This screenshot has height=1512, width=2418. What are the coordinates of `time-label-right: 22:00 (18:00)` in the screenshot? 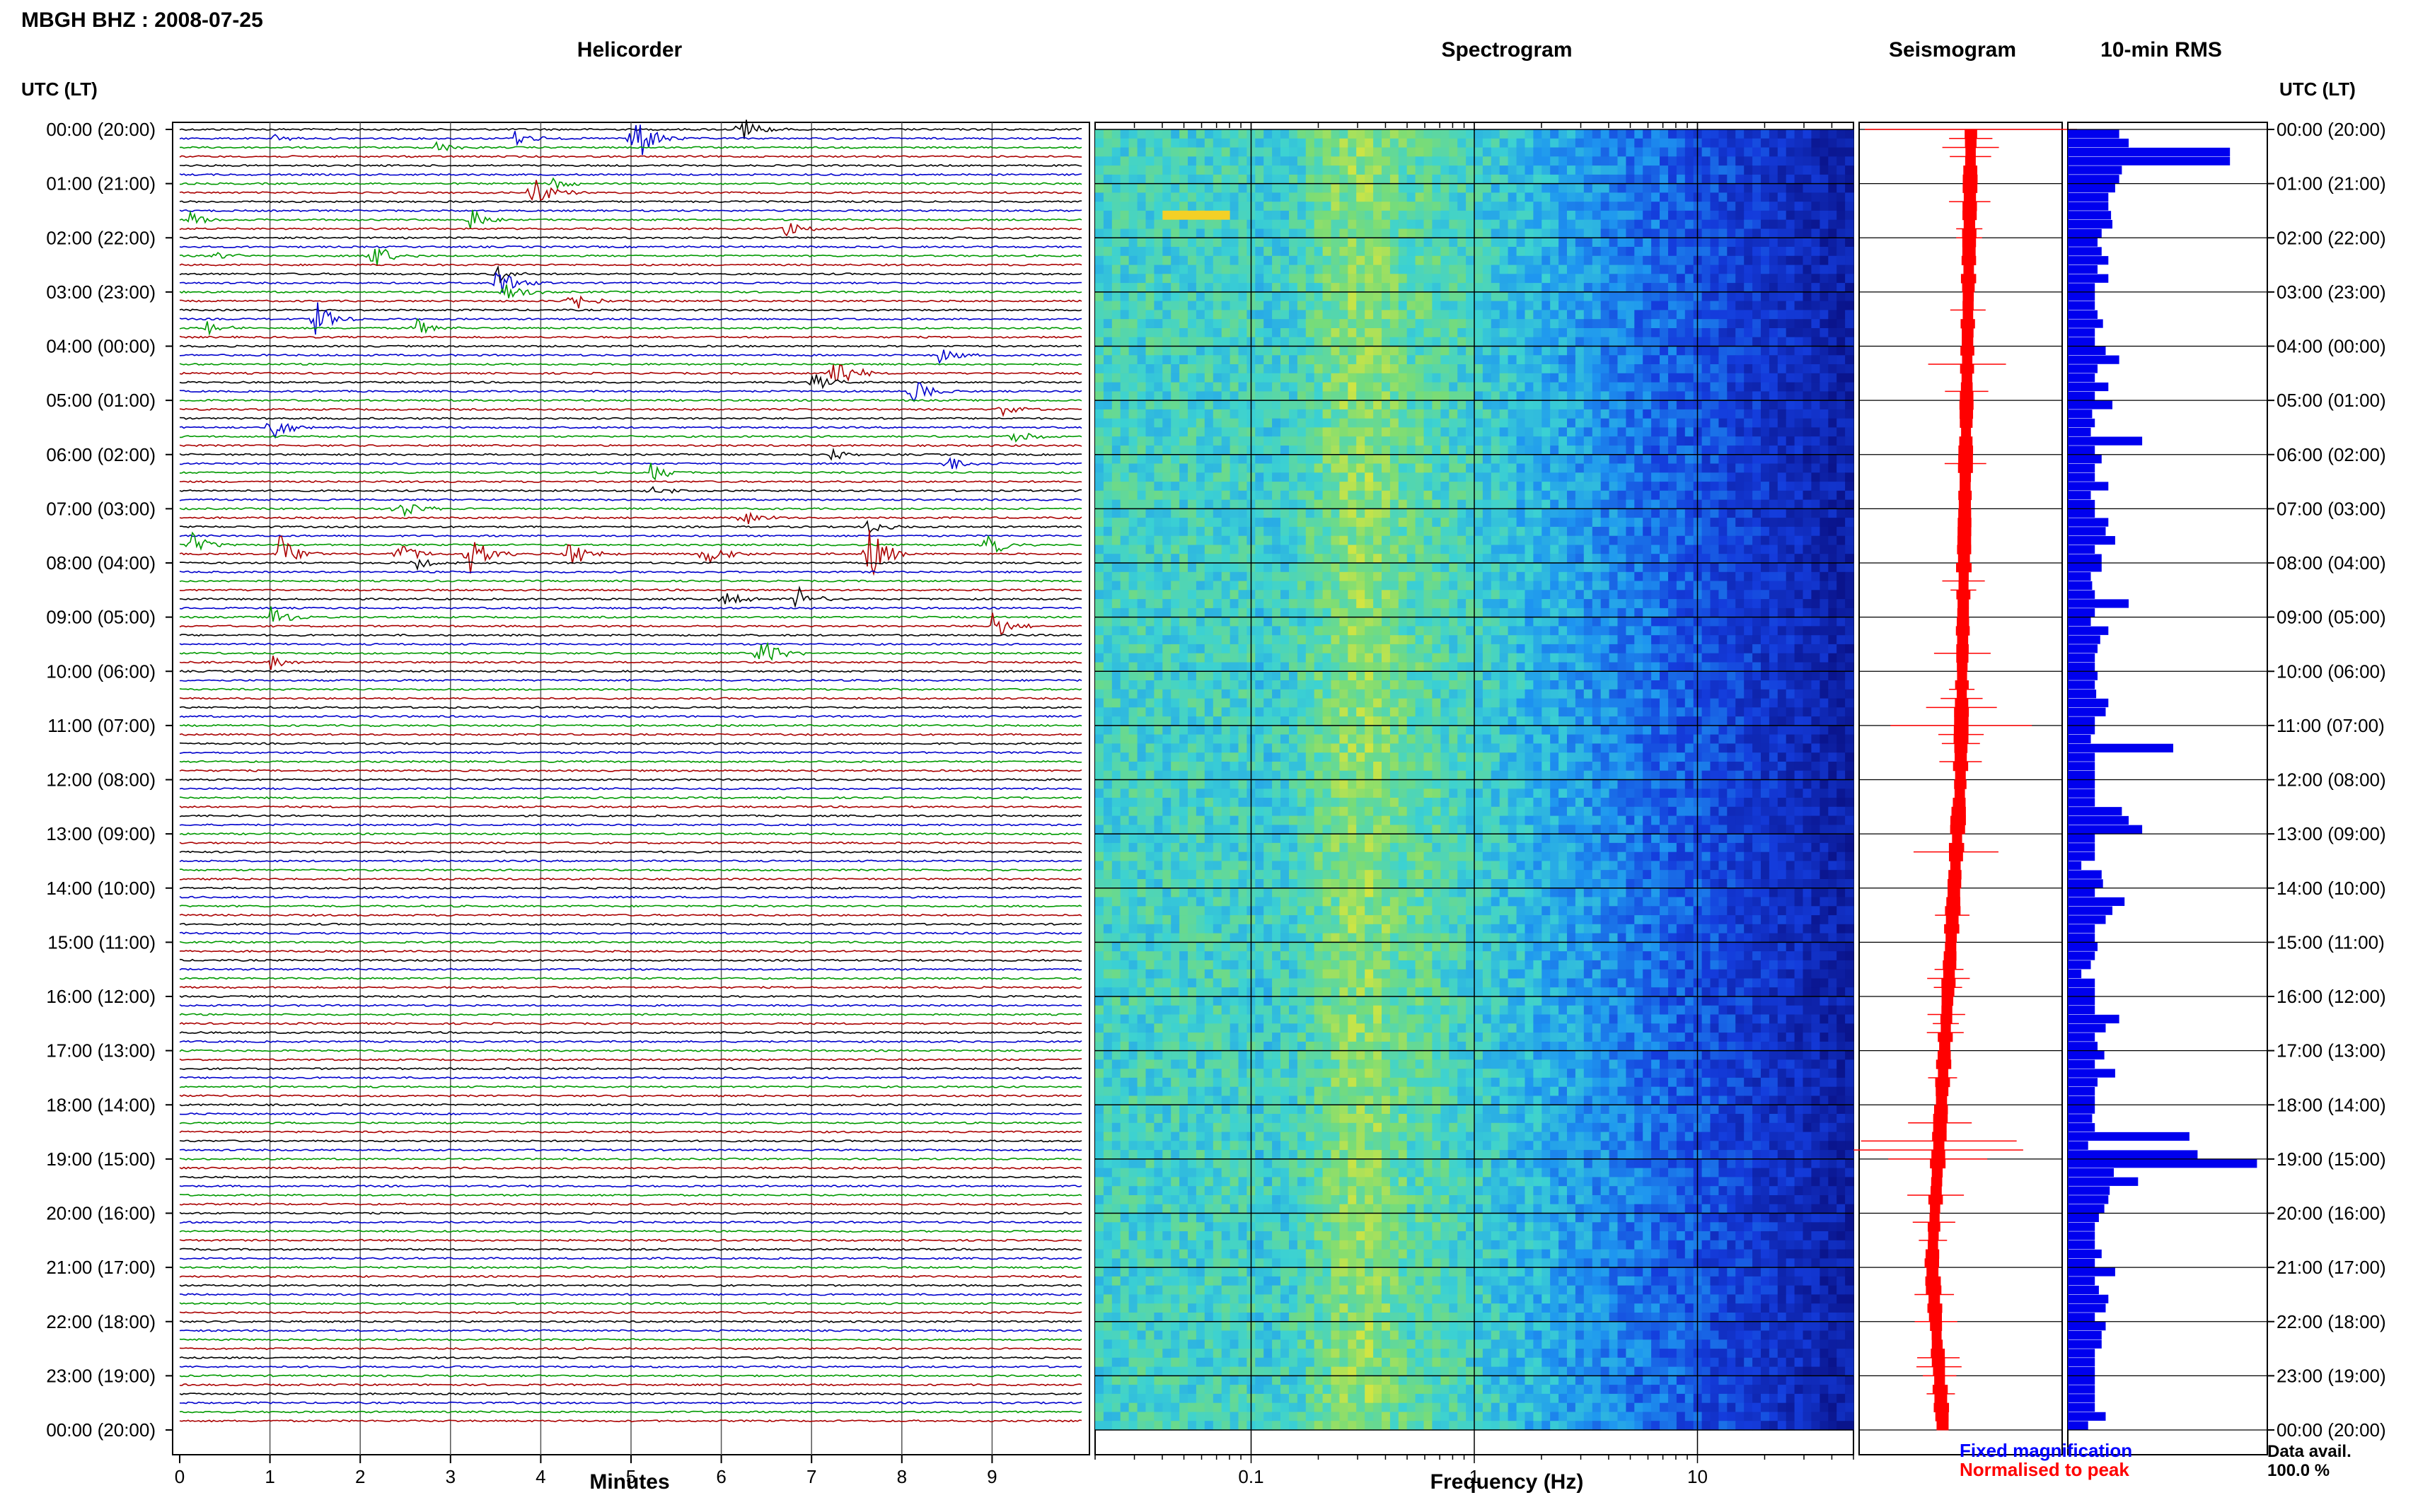 It's located at (2331, 1321).